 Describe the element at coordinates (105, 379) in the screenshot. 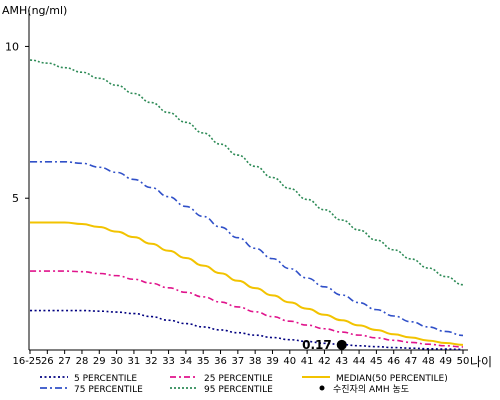

I see `legend-label: 5 PERCENTILE` at that location.